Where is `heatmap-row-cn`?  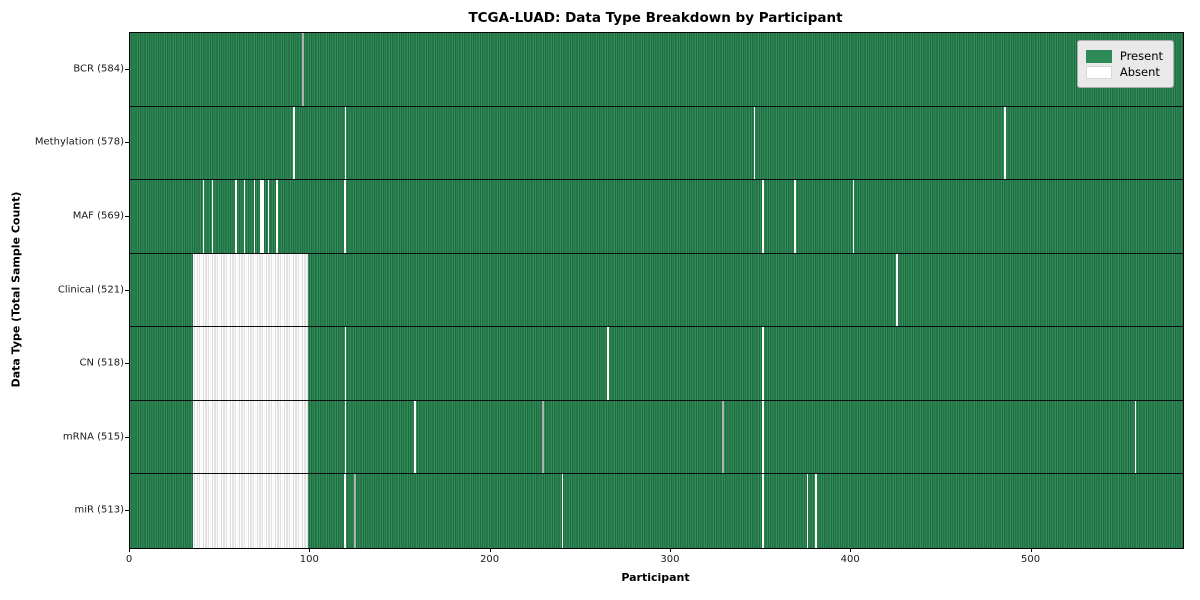
heatmap-row-cn is located at coordinates (656, 364).